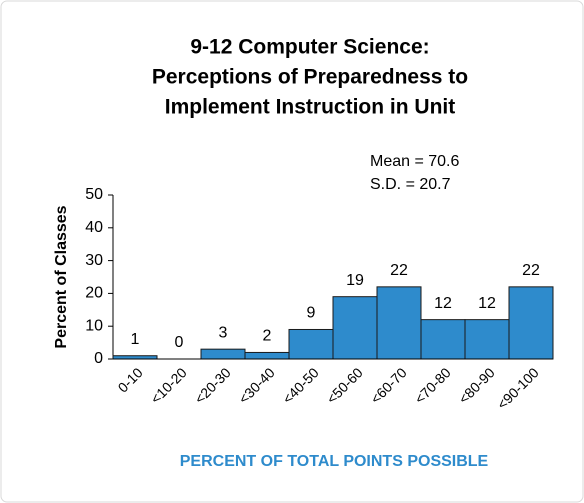  Describe the element at coordinates (61, 276) in the screenshot. I see `y-axis-label: Percent of Classes` at that location.